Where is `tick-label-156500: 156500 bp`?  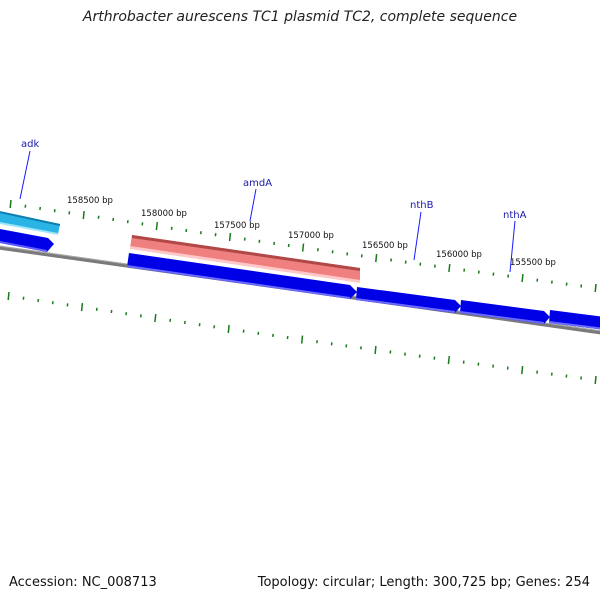 tick-label-156500: 156500 bp is located at coordinates (385, 246).